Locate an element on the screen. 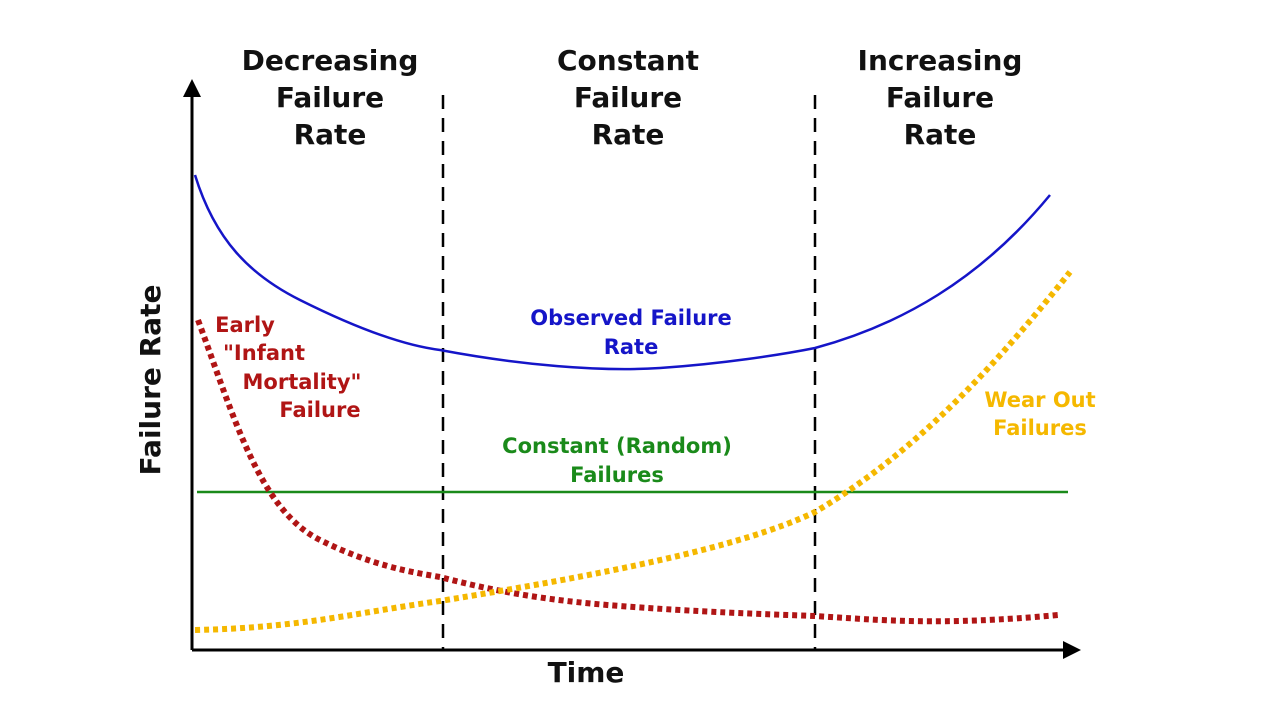 The width and height of the screenshot is (1280, 720). observed-label: Observed Failure Rate is located at coordinates (631, 332).